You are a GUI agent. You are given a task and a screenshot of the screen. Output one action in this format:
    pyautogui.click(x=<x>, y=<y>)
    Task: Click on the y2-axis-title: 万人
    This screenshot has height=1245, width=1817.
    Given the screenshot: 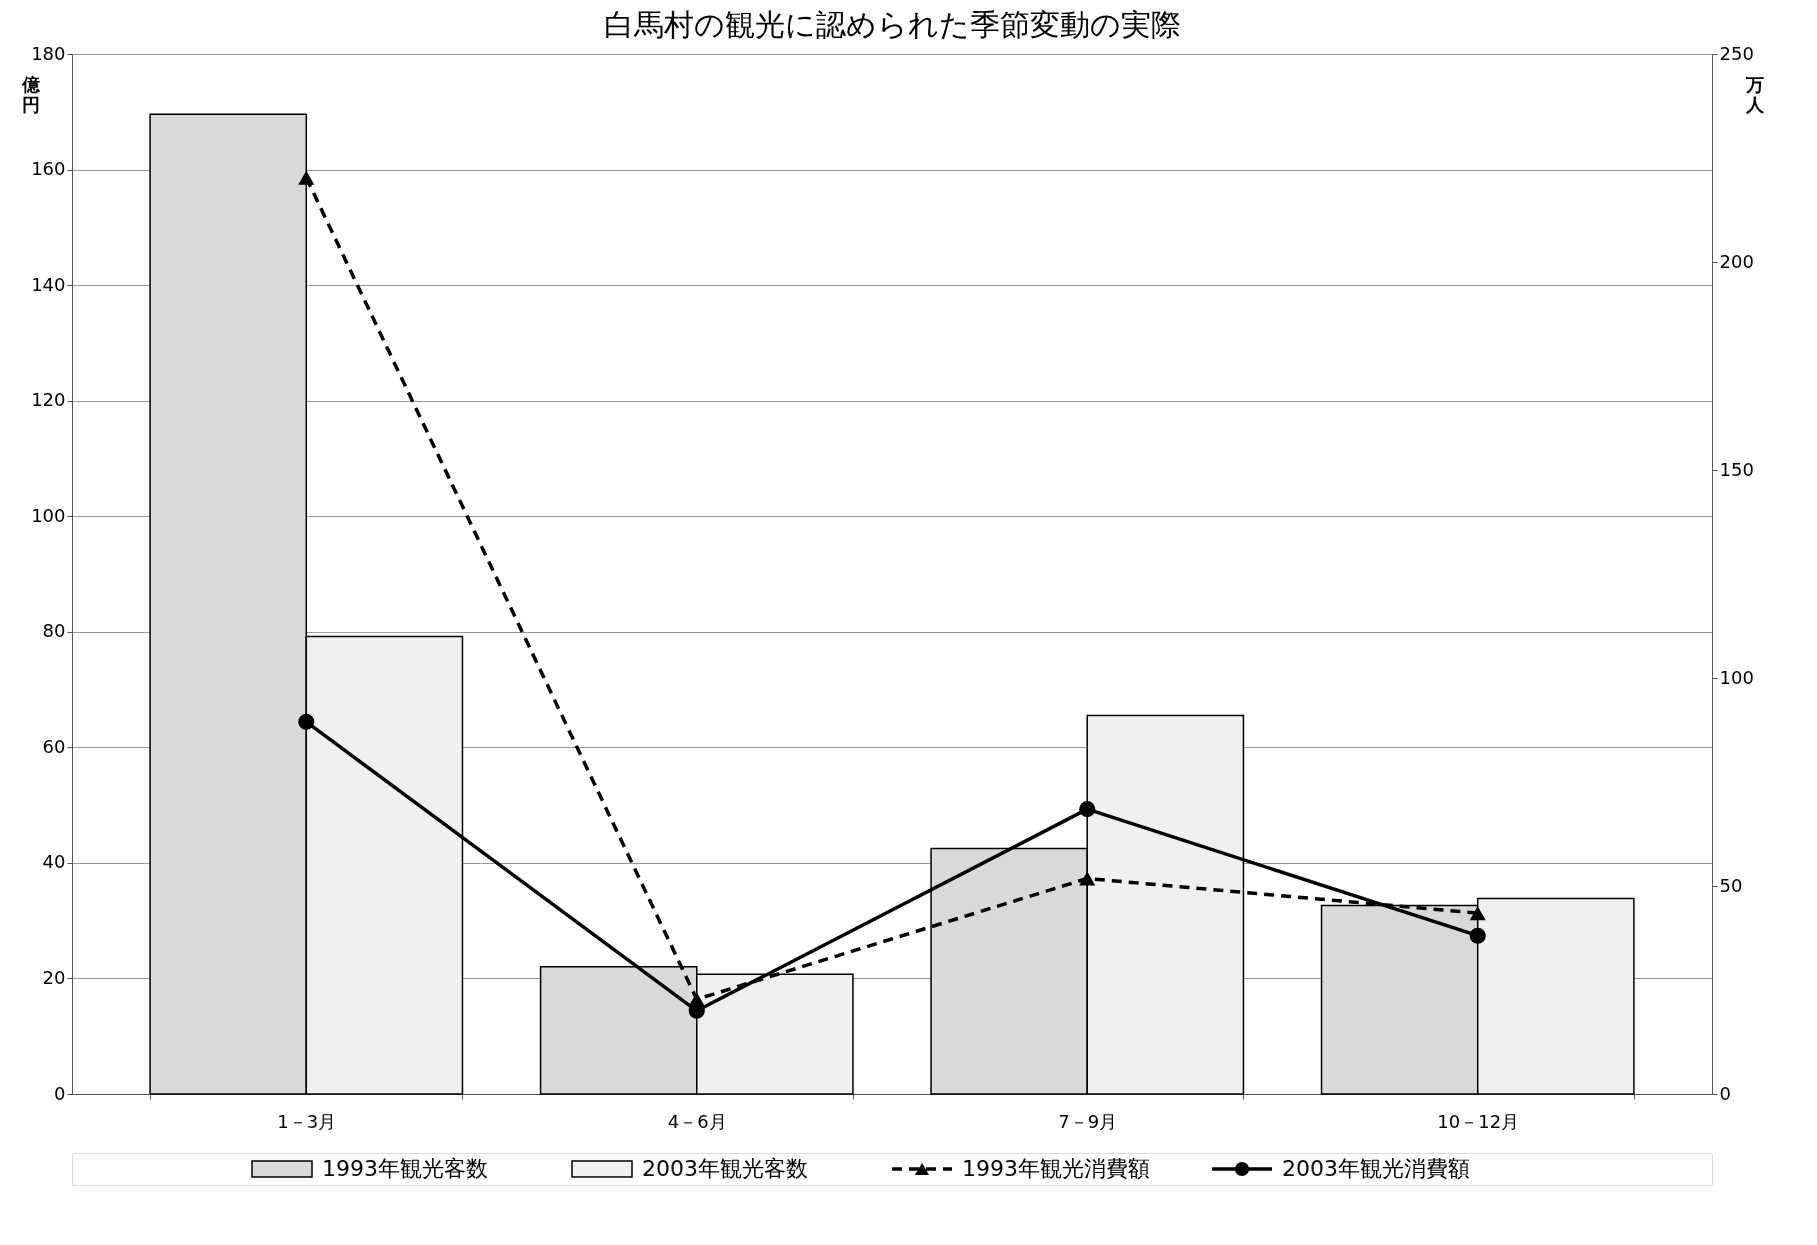 What is the action you would take?
    pyautogui.click(x=1754, y=94)
    